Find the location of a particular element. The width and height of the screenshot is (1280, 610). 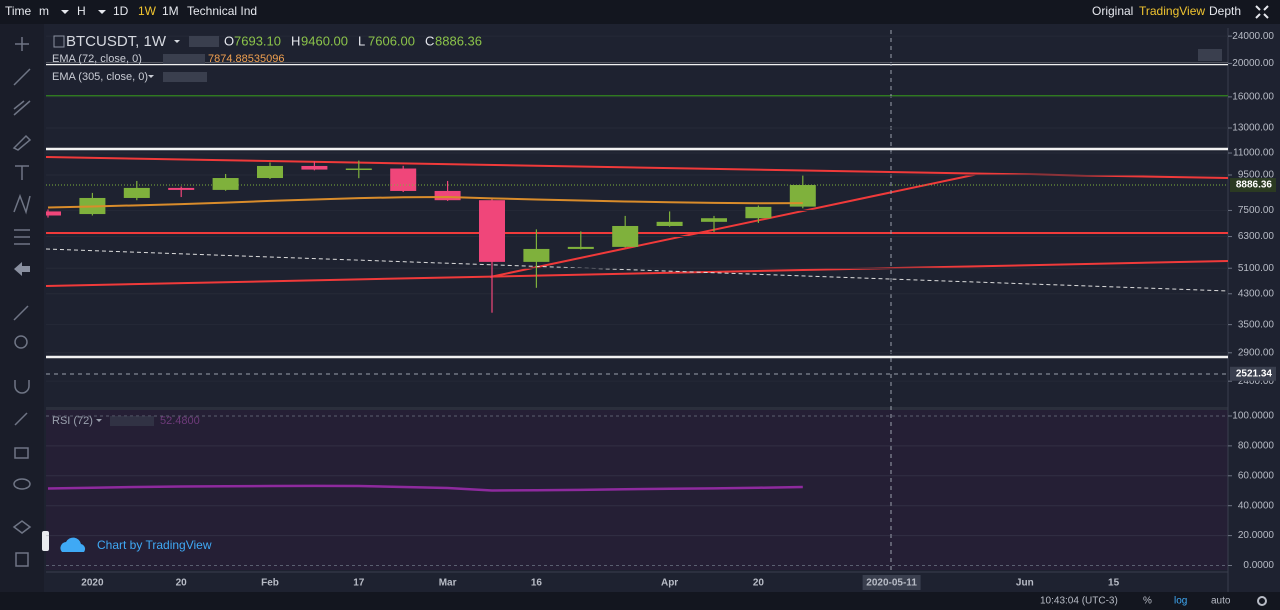

view-tab: Original is located at coordinates (1112, 11).